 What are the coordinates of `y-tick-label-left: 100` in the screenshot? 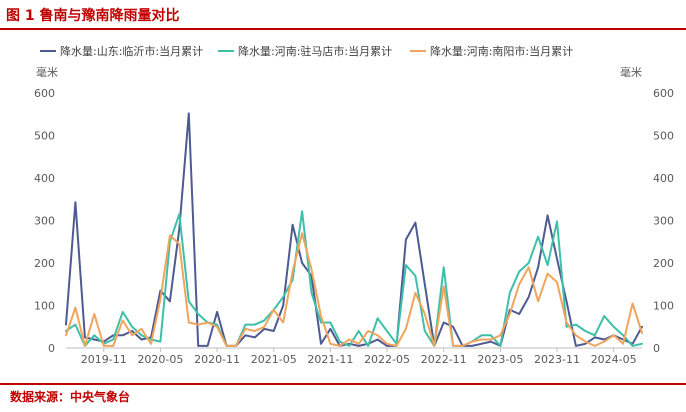 It's located at (44, 306).